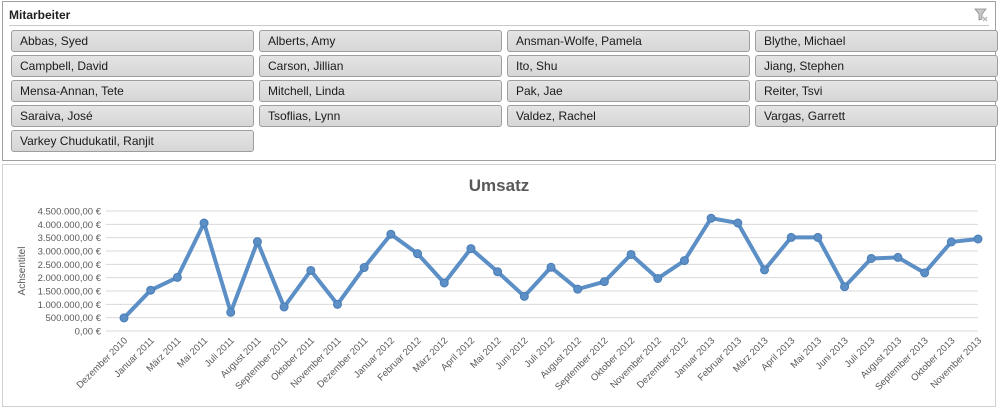 The image size is (1000, 409). Describe the element at coordinates (132, 141) in the screenshot. I see `slicer-item: Varkey Chudukatil, Ranjit` at that location.